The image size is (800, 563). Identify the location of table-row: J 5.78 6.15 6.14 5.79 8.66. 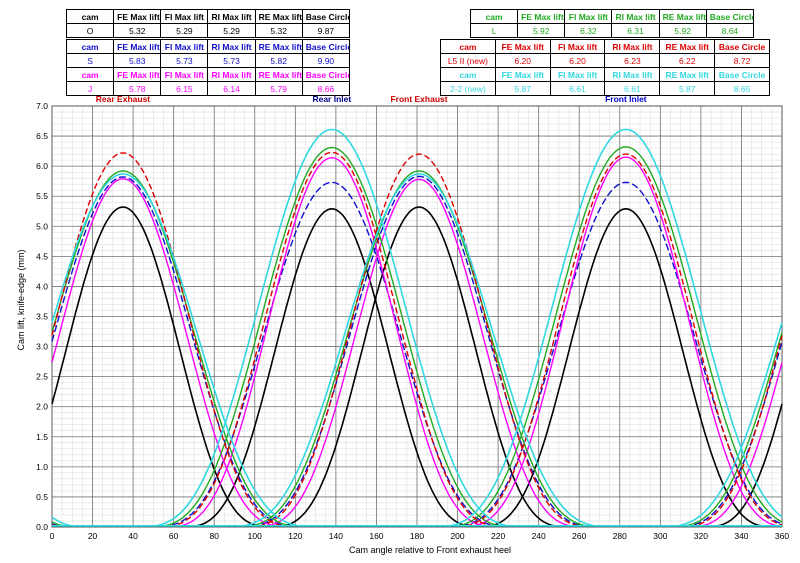
(208, 88).